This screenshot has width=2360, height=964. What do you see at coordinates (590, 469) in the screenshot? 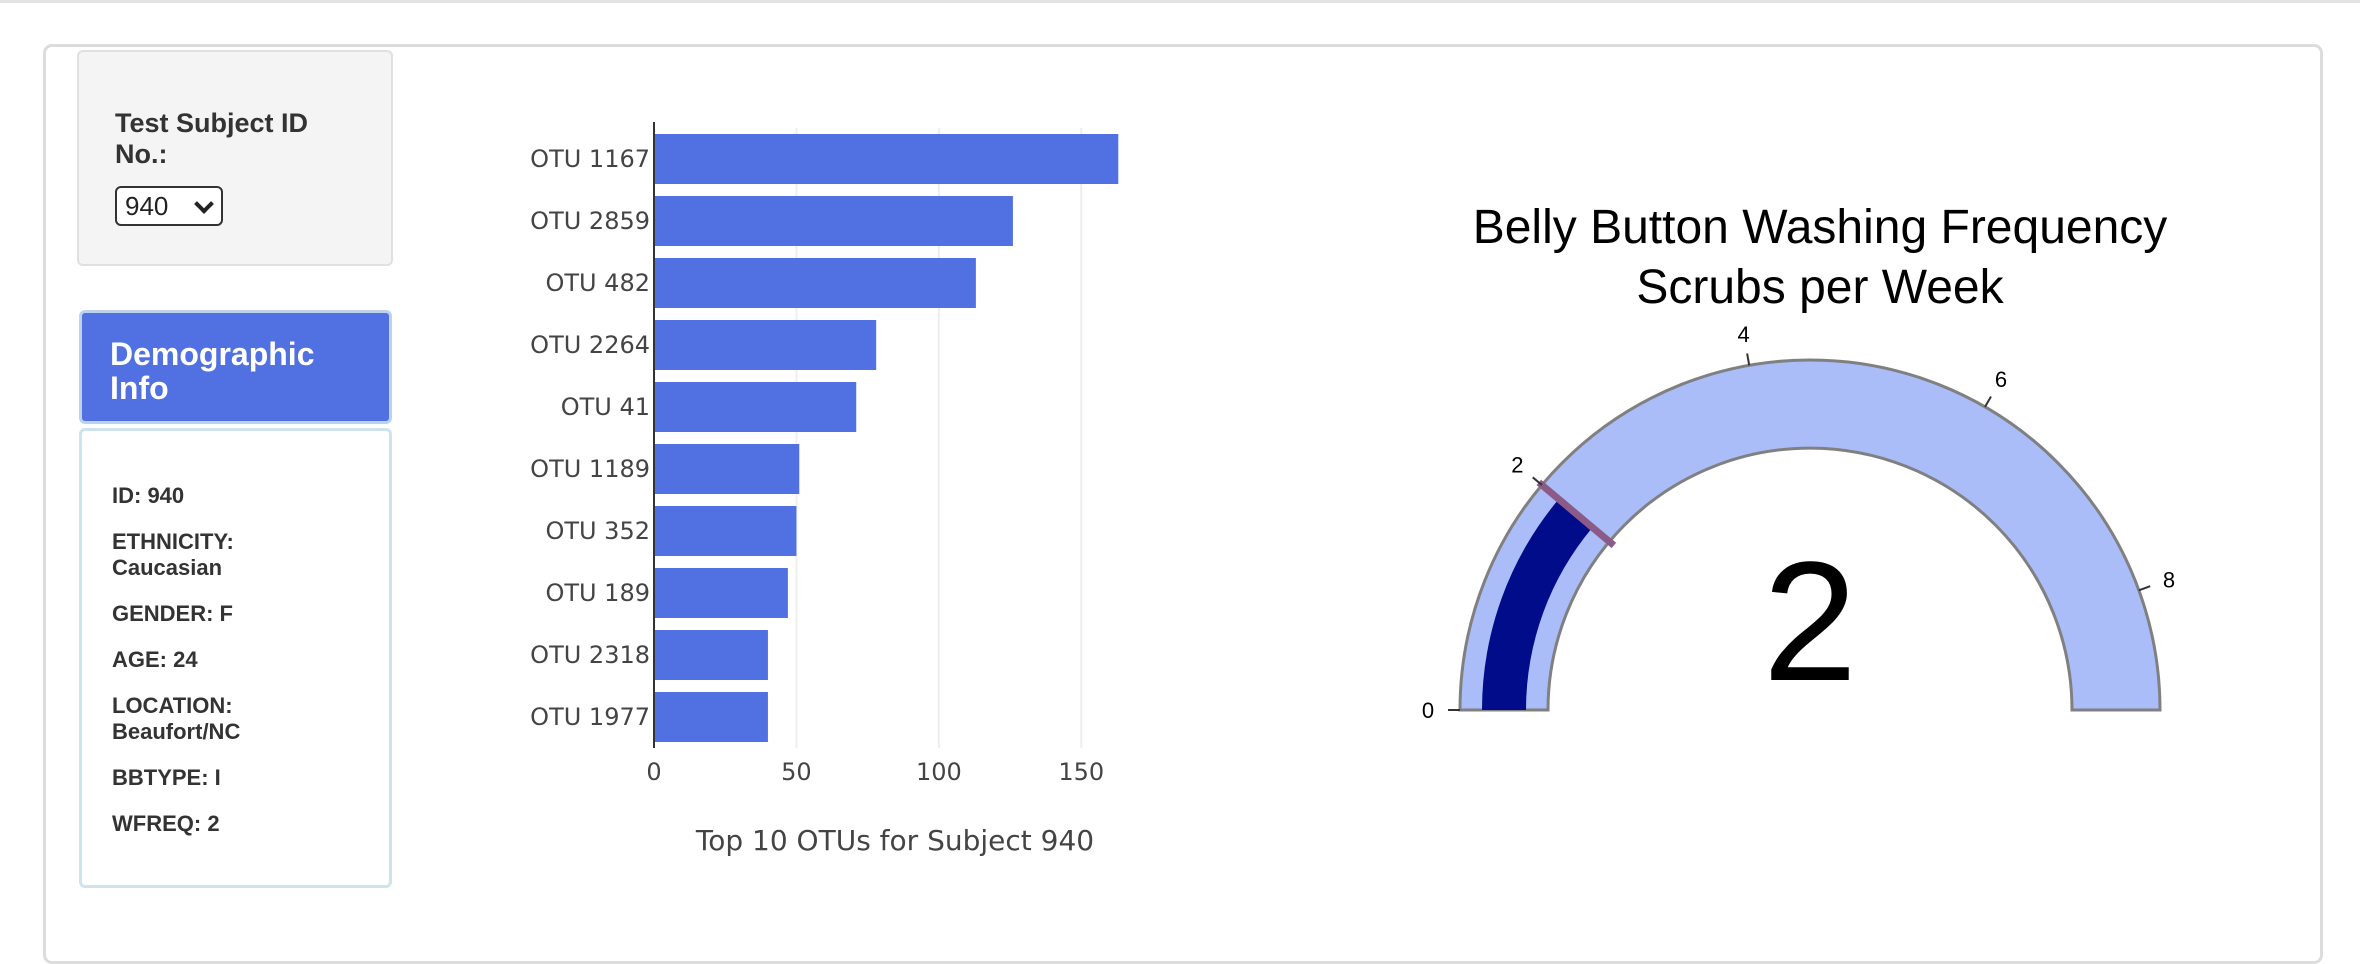
I see `y-tick-label: OTU 1189` at bounding box center [590, 469].